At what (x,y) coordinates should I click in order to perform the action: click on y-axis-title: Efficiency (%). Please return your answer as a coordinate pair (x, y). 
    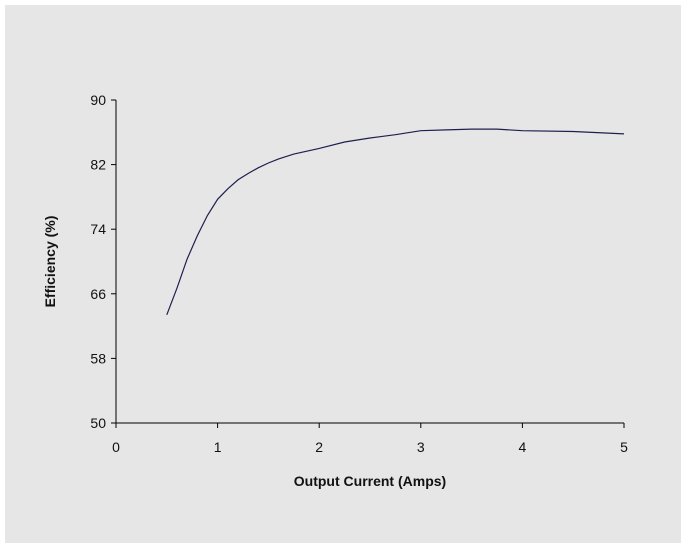
    Looking at the image, I should click on (50, 262).